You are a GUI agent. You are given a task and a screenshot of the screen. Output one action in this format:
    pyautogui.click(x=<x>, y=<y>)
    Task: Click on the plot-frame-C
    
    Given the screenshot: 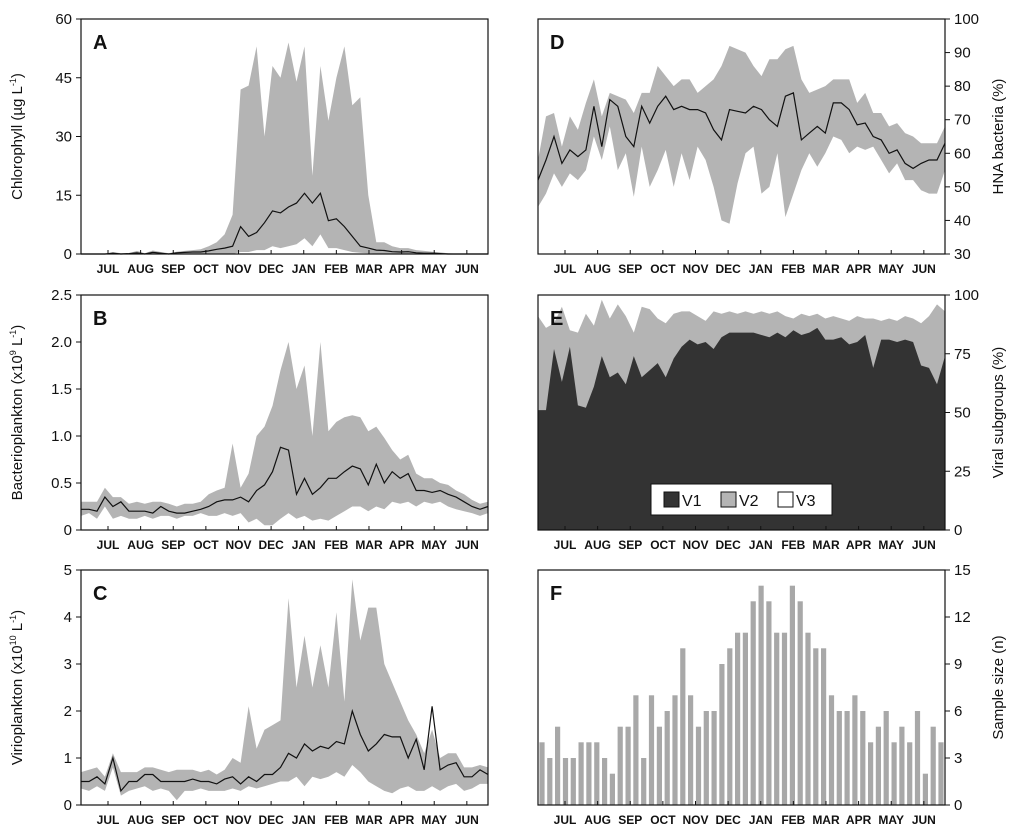 What is the action you would take?
    pyautogui.click(x=284, y=687)
    